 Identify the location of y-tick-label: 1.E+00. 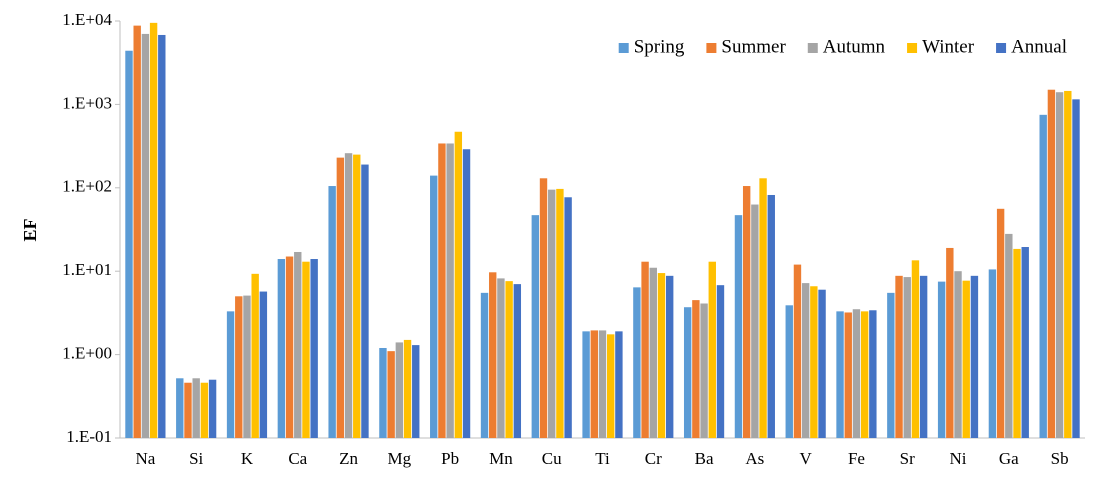
(87, 353).